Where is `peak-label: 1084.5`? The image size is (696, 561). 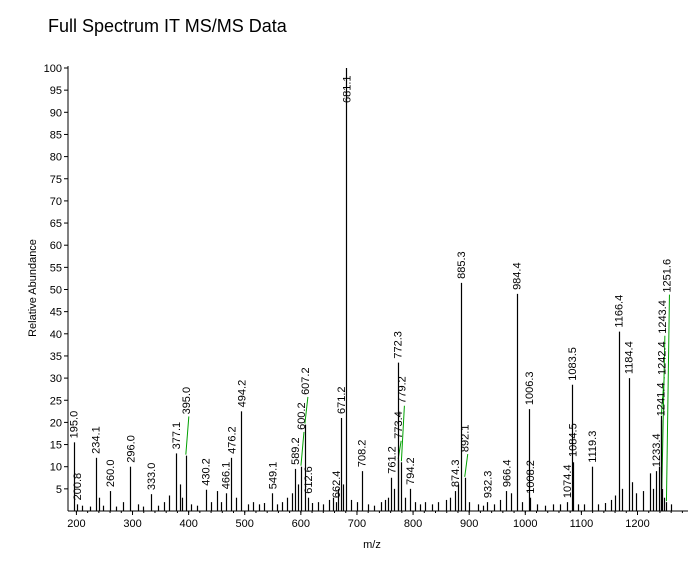
peak-label: 1084.5 is located at coordinates (574, 440).